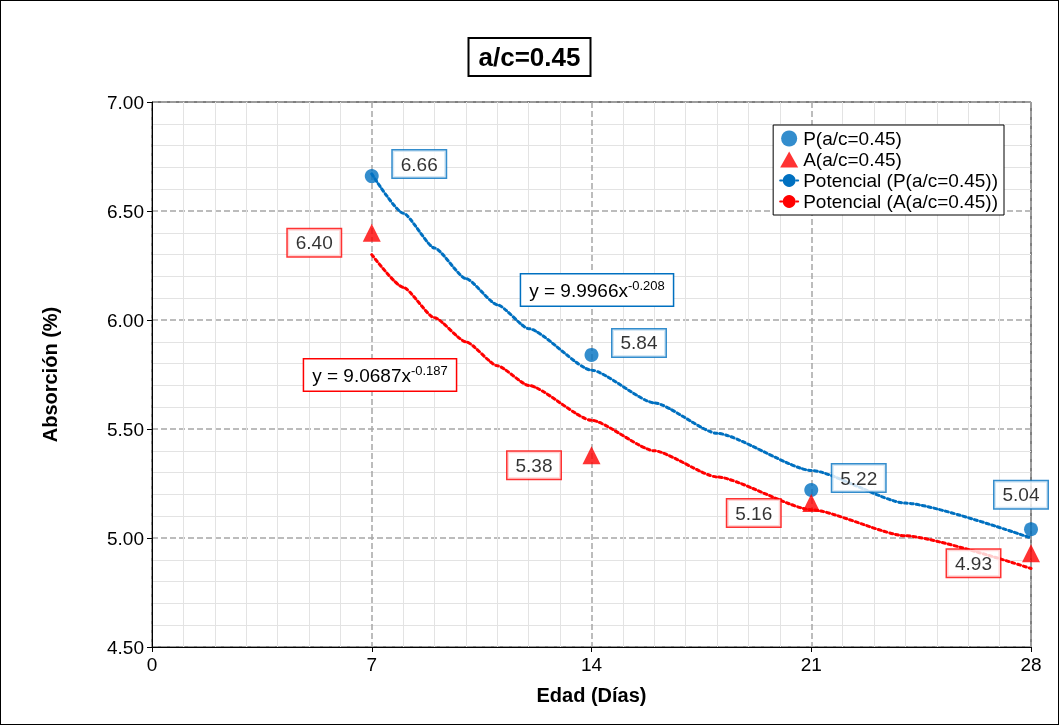  Describe the element at coordinates (973, 563) in the screenshot. I see `data-label: 4.93` at that location.